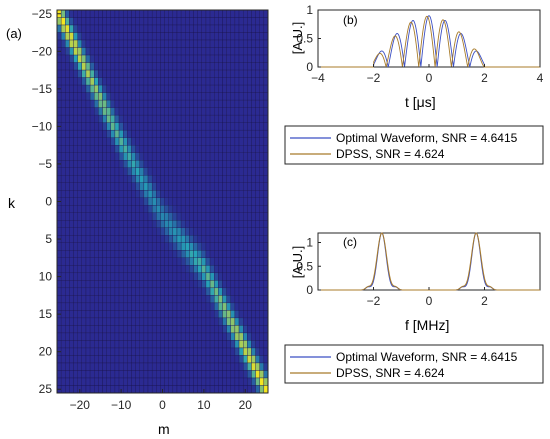  I want to click on heatmap-x-tick-label: −20, so click(80, 405).